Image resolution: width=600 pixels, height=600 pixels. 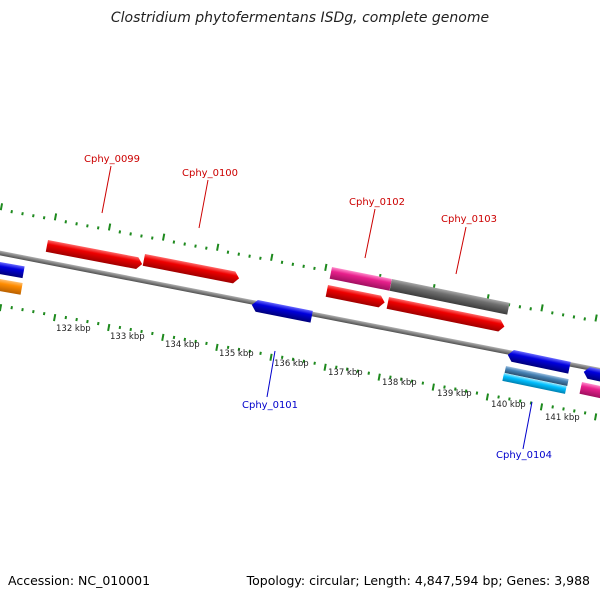 What do you see at coordinates (12, 269) in the screenshot?
I see `gene-cphy-0098-fwd` at bounding box center [12, 269].